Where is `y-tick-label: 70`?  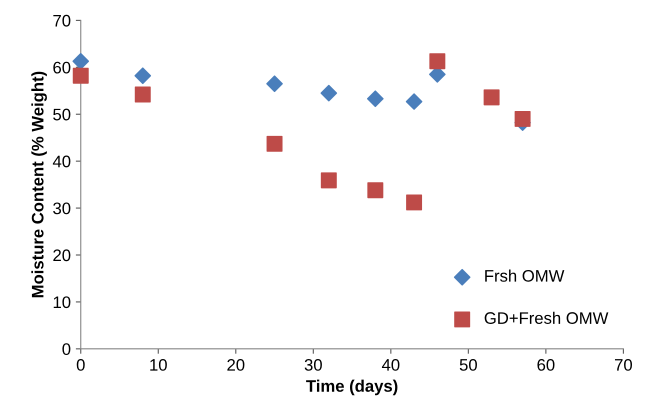
y-tick-label: 70 is located at coordinates (61, 20).